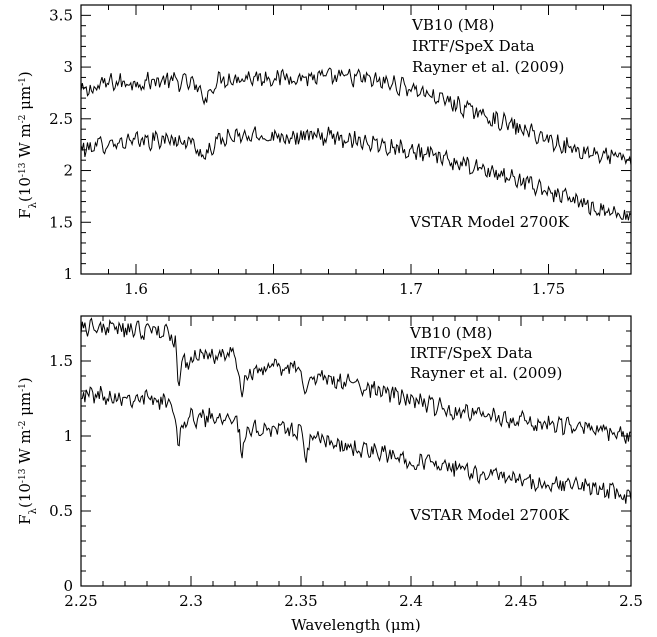 The image size is (657, 637). I want to click on x-tick-label: 2.4, so click(411, 601).